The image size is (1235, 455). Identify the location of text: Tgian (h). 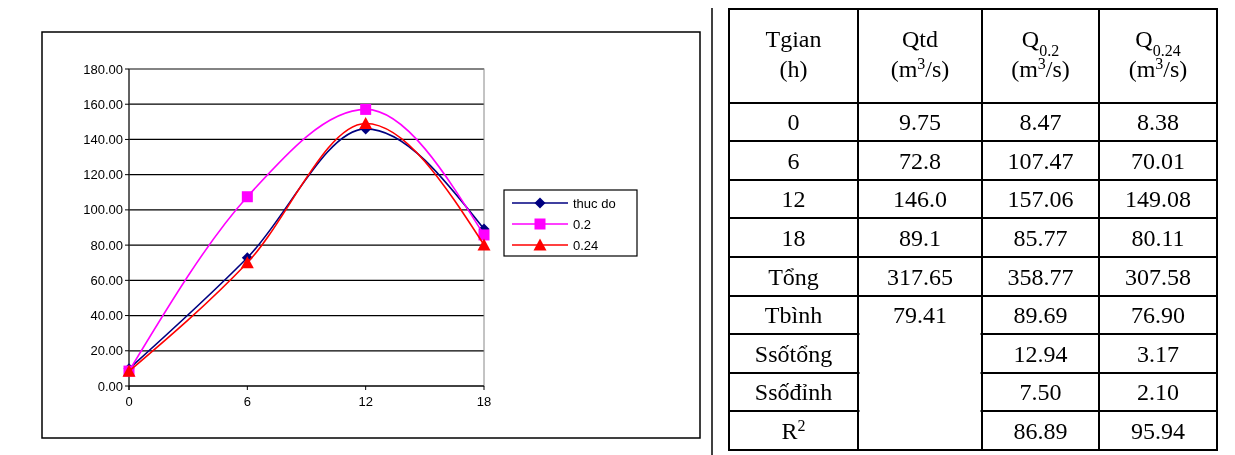
(793, 54).